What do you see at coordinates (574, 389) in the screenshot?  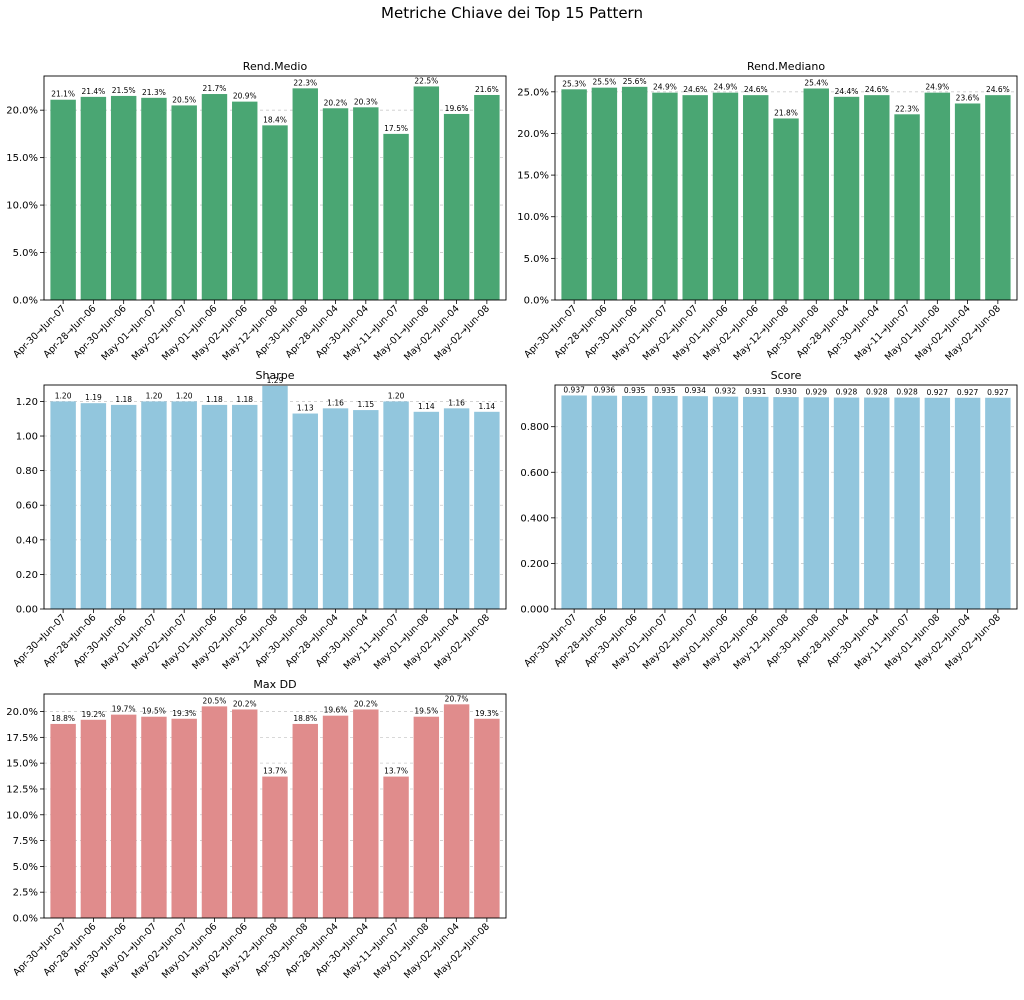 I see `bar-value-label: 0.937` at bounding box center [574, 389].